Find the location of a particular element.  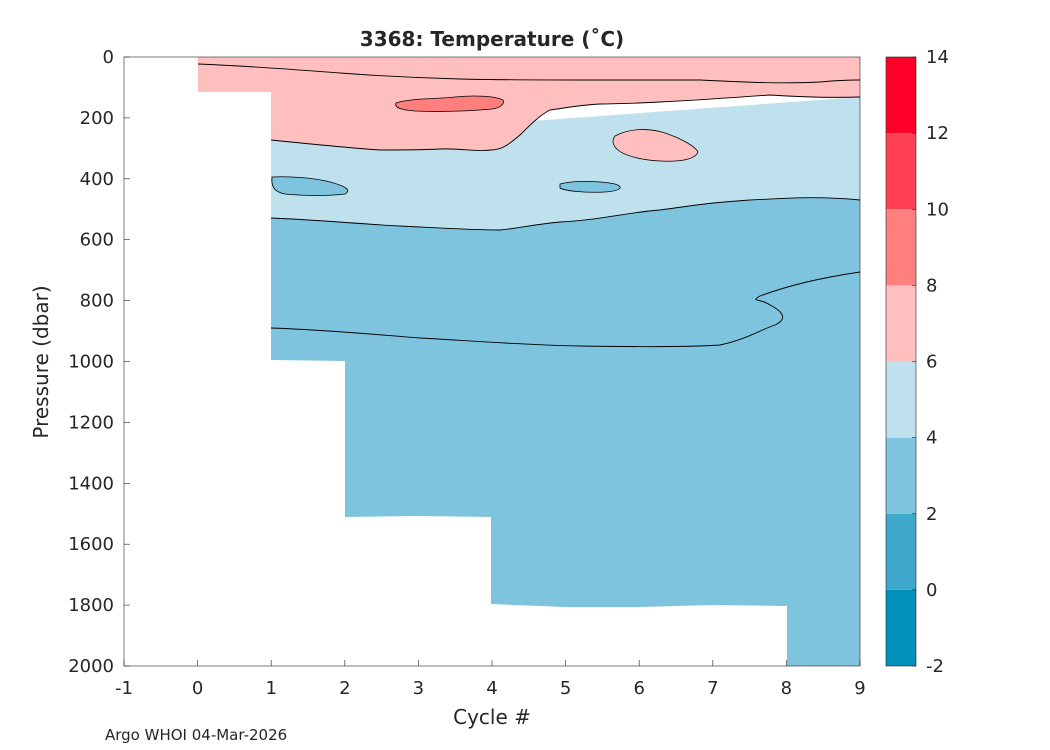

x-tick-label: 1 is located at coordinates (270, 688).